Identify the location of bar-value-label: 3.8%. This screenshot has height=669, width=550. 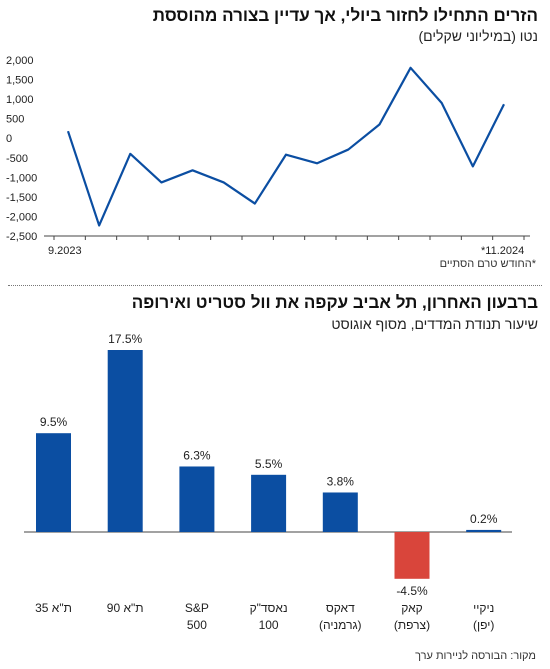
(341, 481).